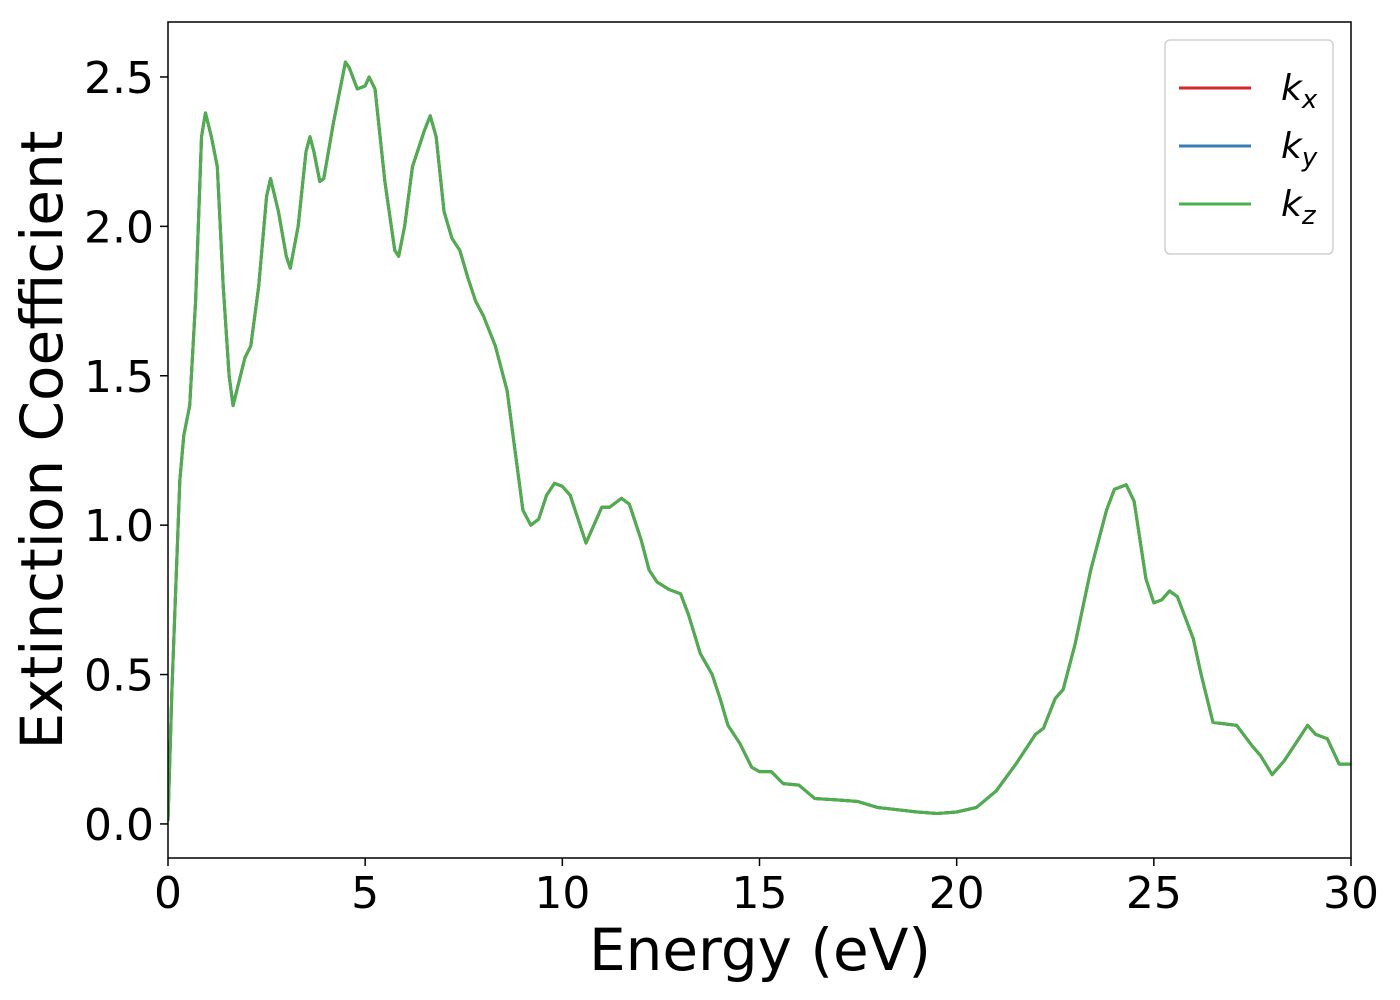 The image size is (1400, 1000). What do you see at coordinates (1309, 158) in the screenshot?
I see `legend-label-sub: y` at bounding box center [1309, 158].